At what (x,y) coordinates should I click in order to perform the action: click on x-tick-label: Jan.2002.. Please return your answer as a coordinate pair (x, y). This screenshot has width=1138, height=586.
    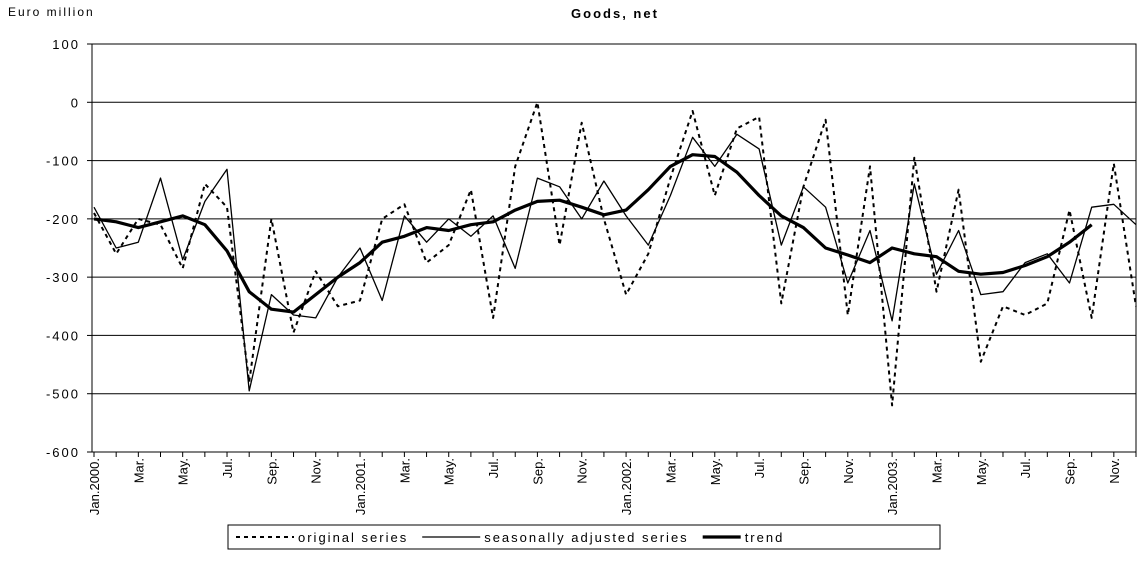
    Looking at the image, I should click on (626, 486).